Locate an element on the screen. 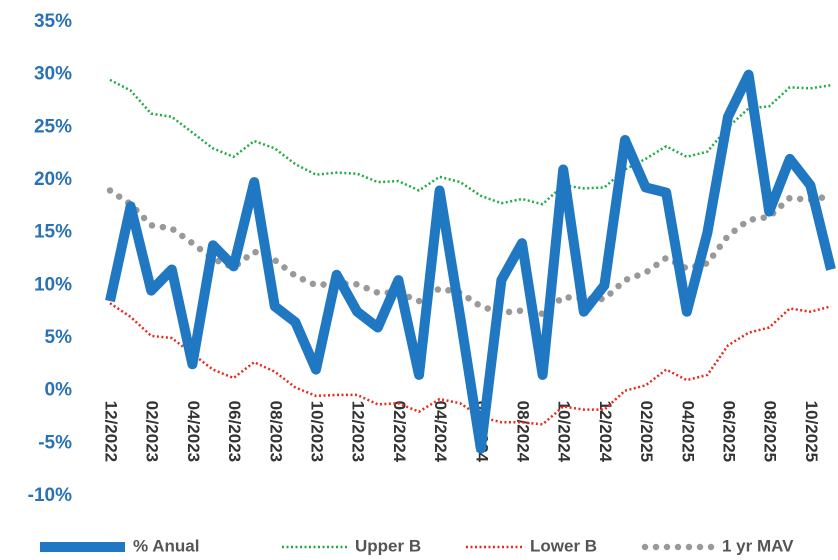 The image size is (838, 560). x-tick-label: 12/2023 is located at coordinates (358, 431).